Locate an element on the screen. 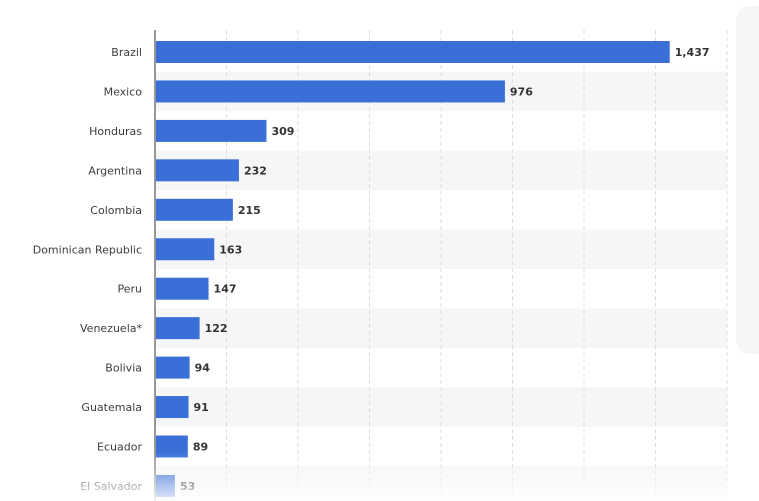 The image size is (759, 501). value-label: 53 is located at coordinates (187, 486).